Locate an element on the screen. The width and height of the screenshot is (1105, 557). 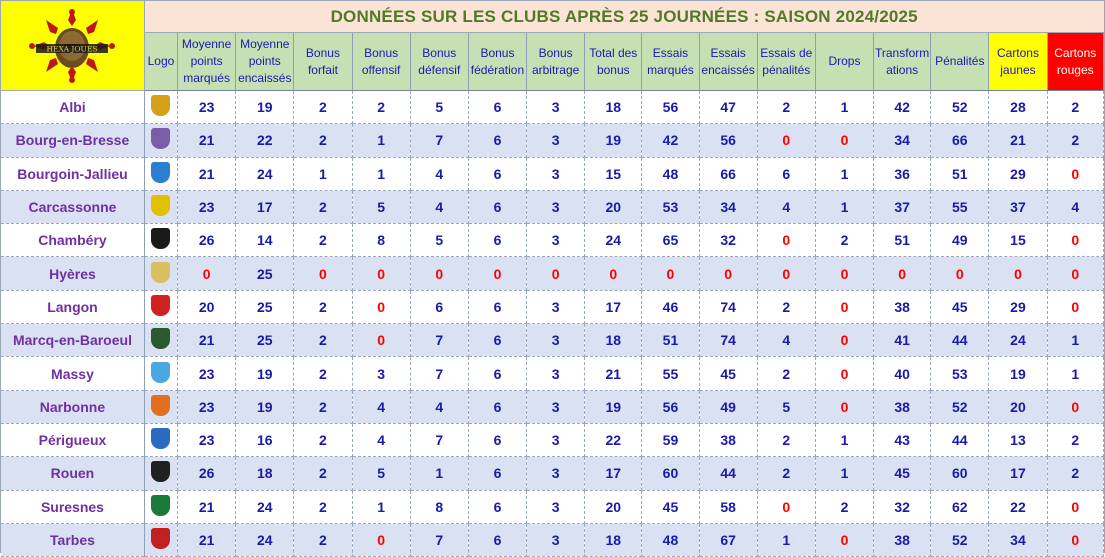
header-logo-text: HEXA JOUES is located at coordinates (72, 48).